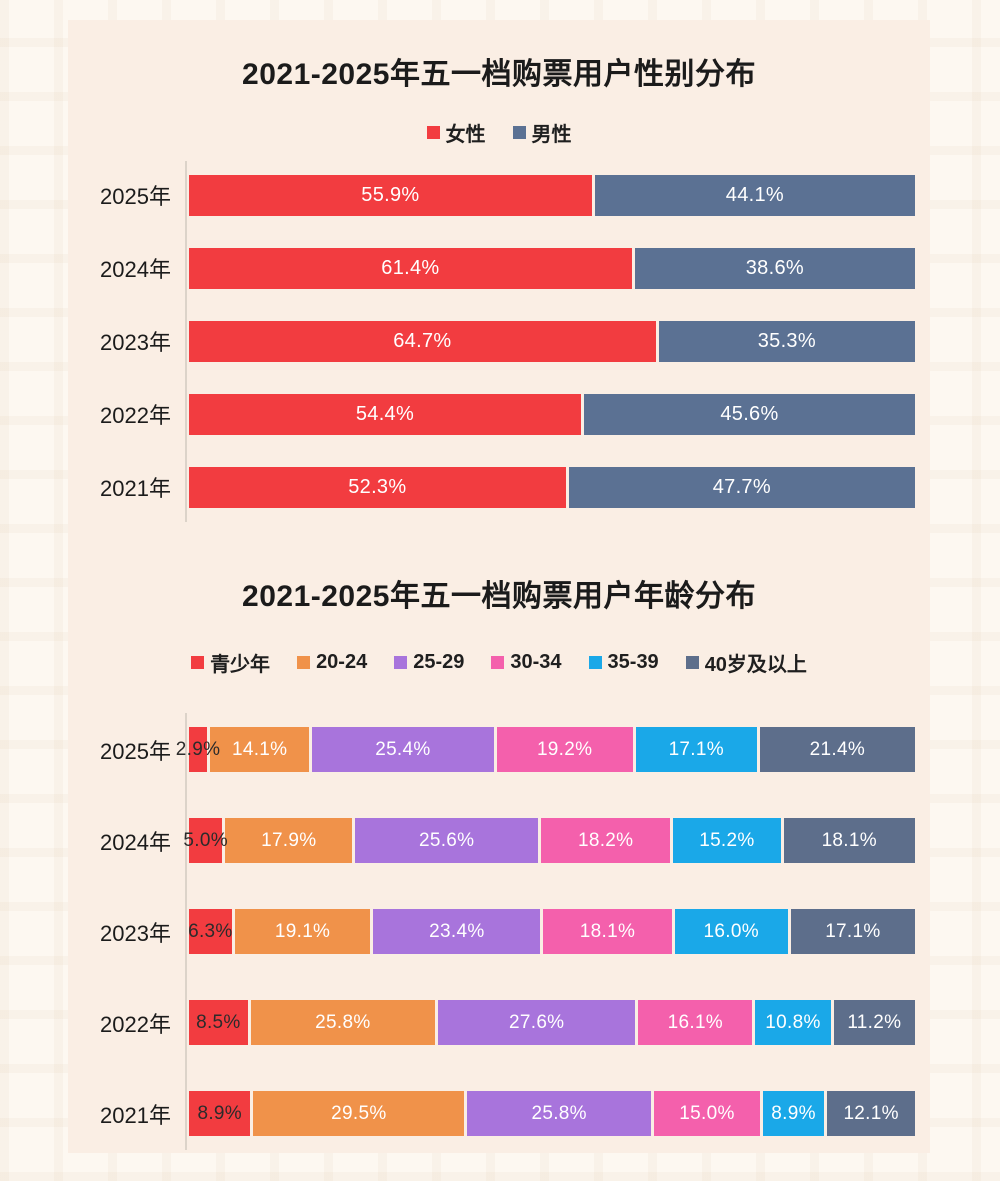 This screenshot has width=1000, height=1181. I want to click on bar-row-2023: 2023年 6.3% 19.1% 23.4% 18.1% 16.0% 17.1%, so click(499, 931).